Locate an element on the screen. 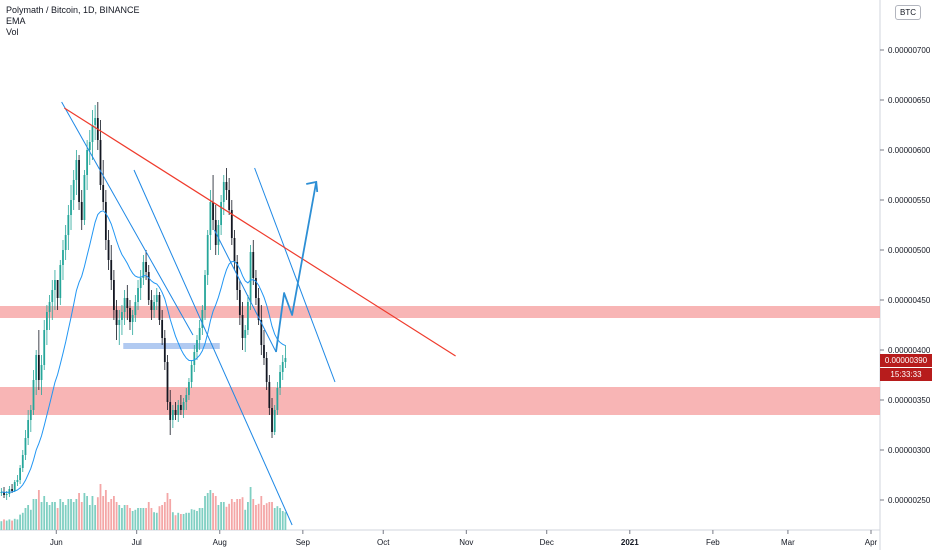 This screenshot has width=932, height=550. price-tick-label: 0.00000350 is located at coordinates (909, 400).